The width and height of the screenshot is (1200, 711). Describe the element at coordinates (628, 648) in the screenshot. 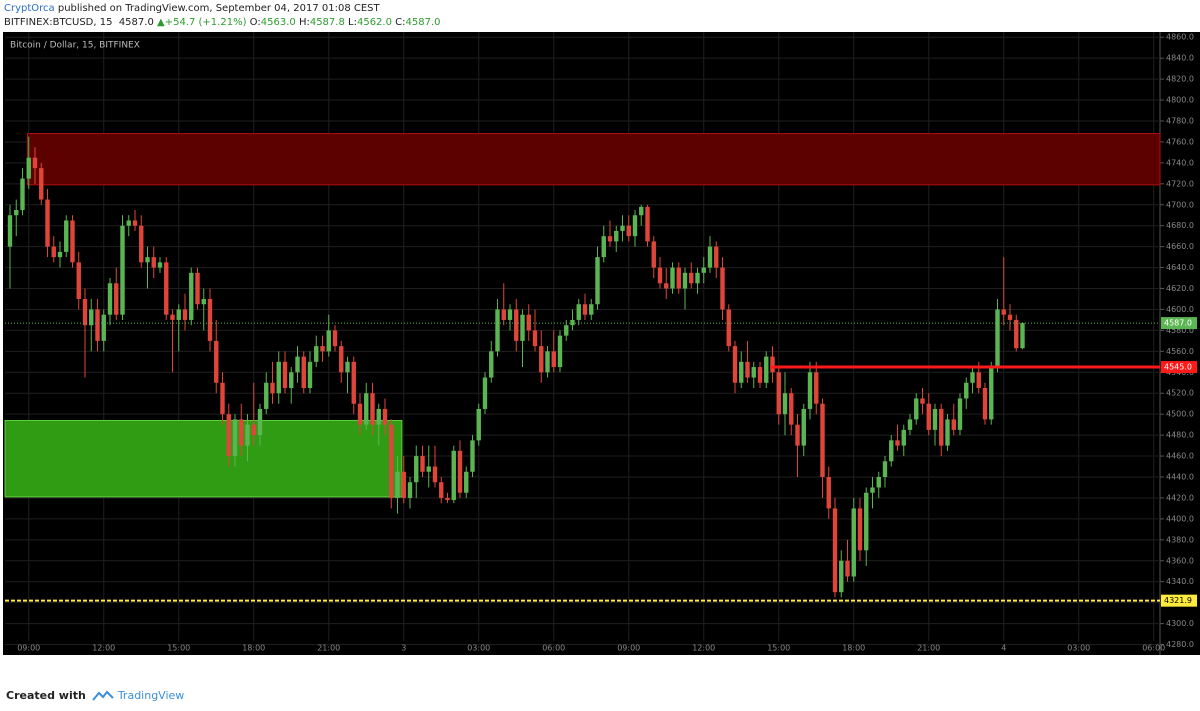

I see `x-tick-label: 09:00` at that location.